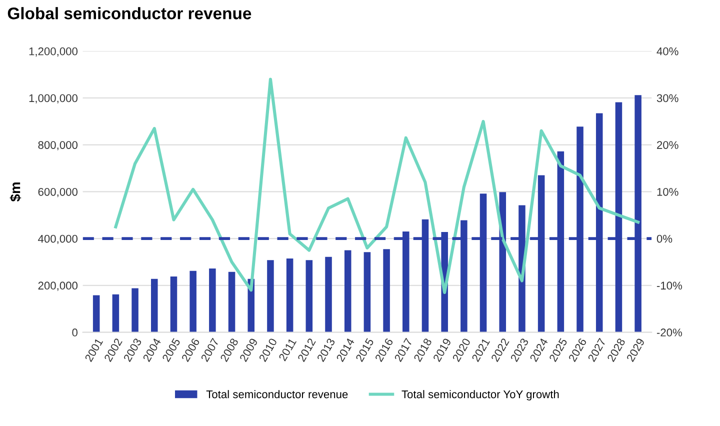 The image size is (720, 426). What do you see at coordinates (667, 98) in the screenshot?
I see `y2-tick-label: 30%` at bounding box center [667, 98].